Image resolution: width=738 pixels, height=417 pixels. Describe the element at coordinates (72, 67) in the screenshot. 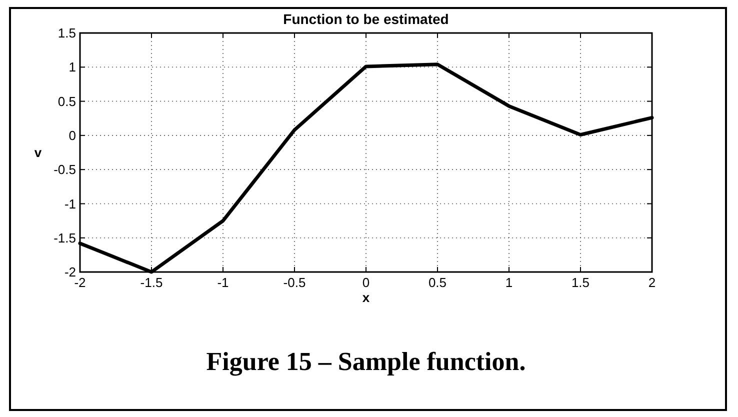

I see `y-tick-label: 1` at that location.